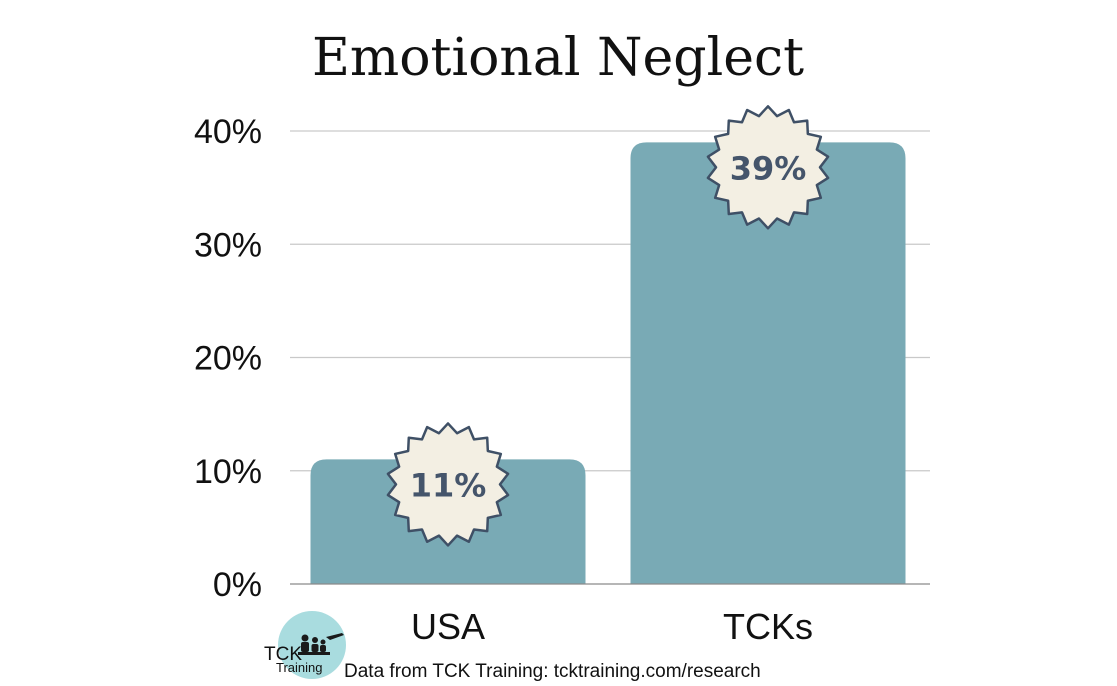  Describe the element at coordinates (612, 626) in the screenshot. I see `category-labels: USA TCKs` at that location.